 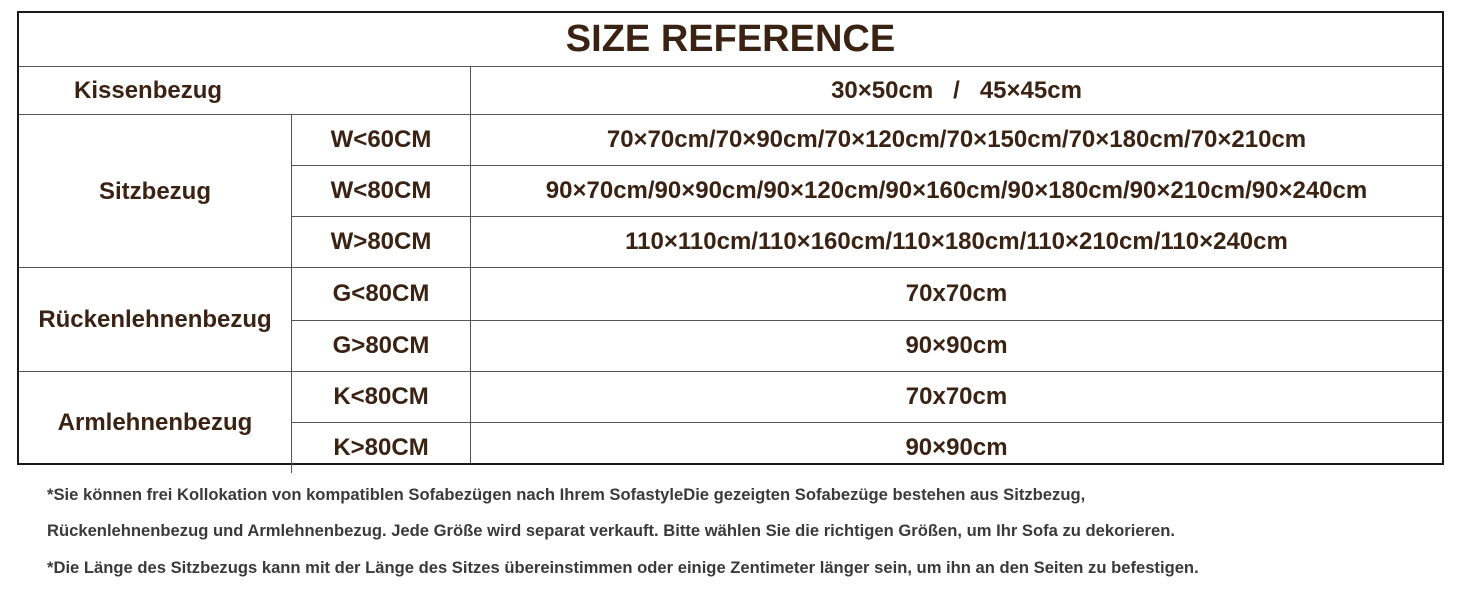 I want to click on category-cell: Kissenbezug, so click(x=148, y=90).